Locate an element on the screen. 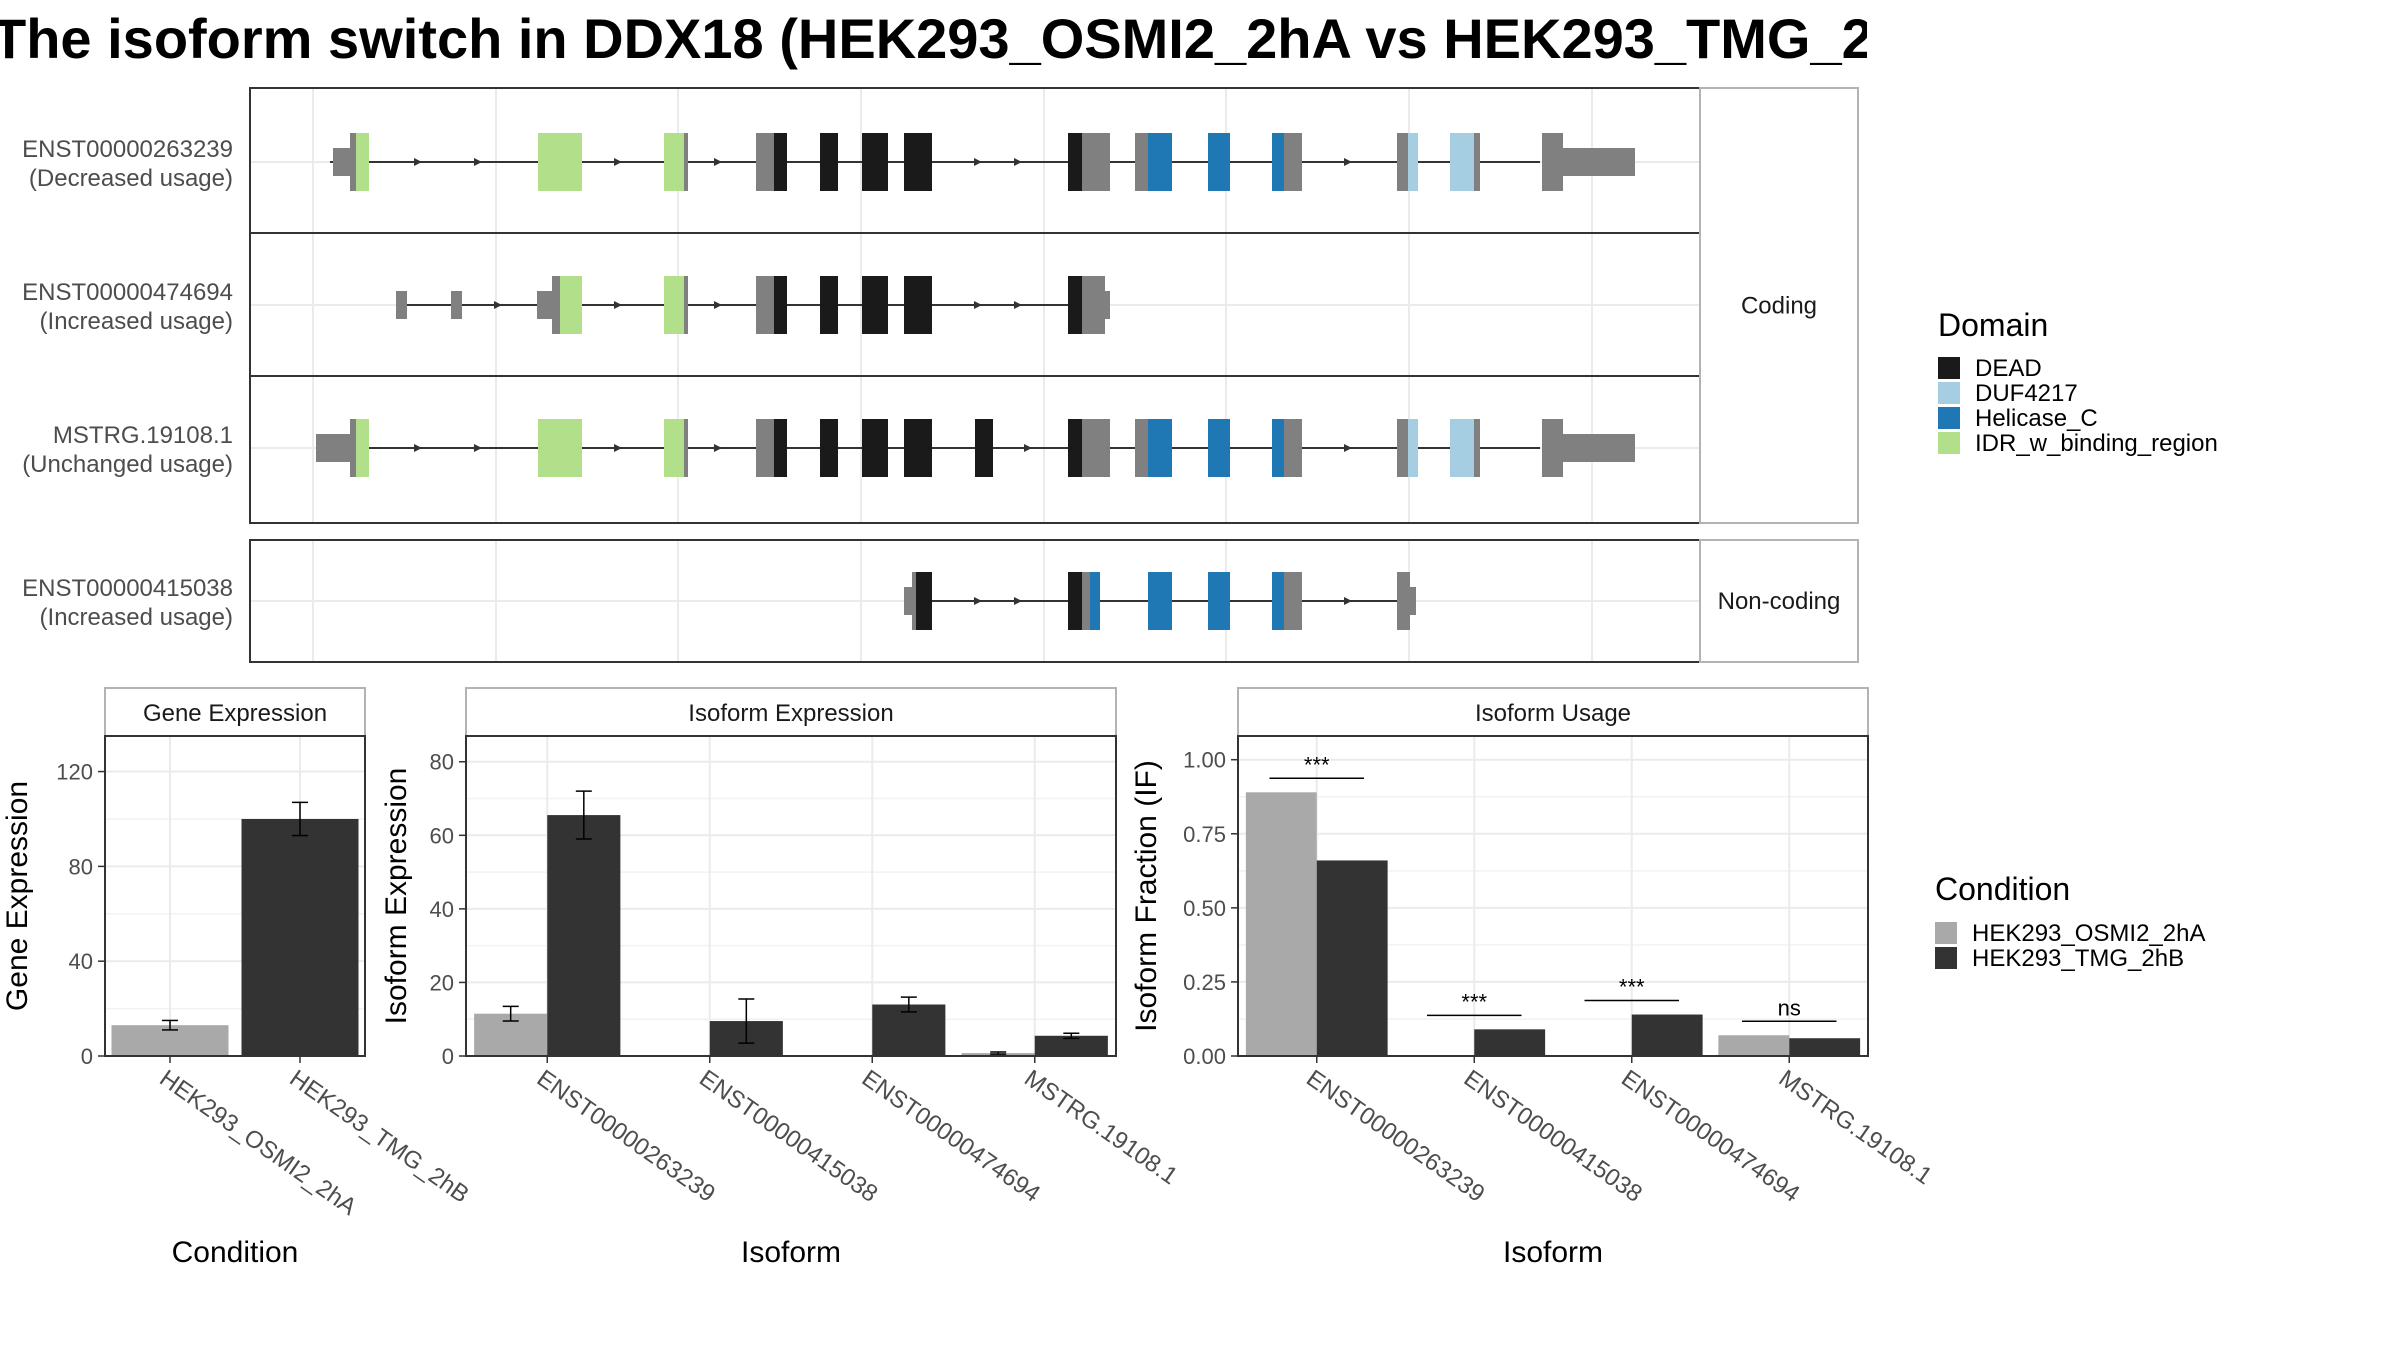  condition-legend-label: HEK293_OSMI2_2hA is located at coordinates (2088, 933).